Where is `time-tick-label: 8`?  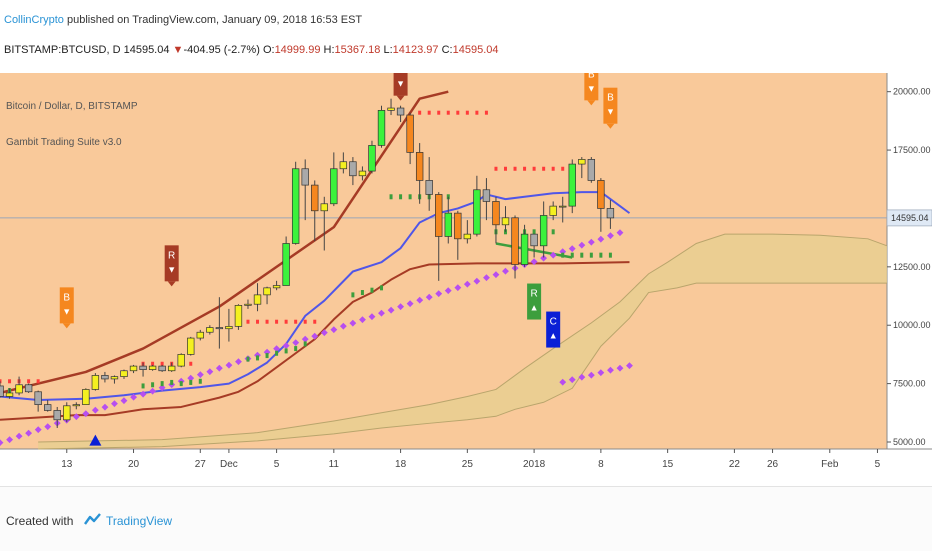
time-tick-label: 8 is located at coordinates (601, 464).